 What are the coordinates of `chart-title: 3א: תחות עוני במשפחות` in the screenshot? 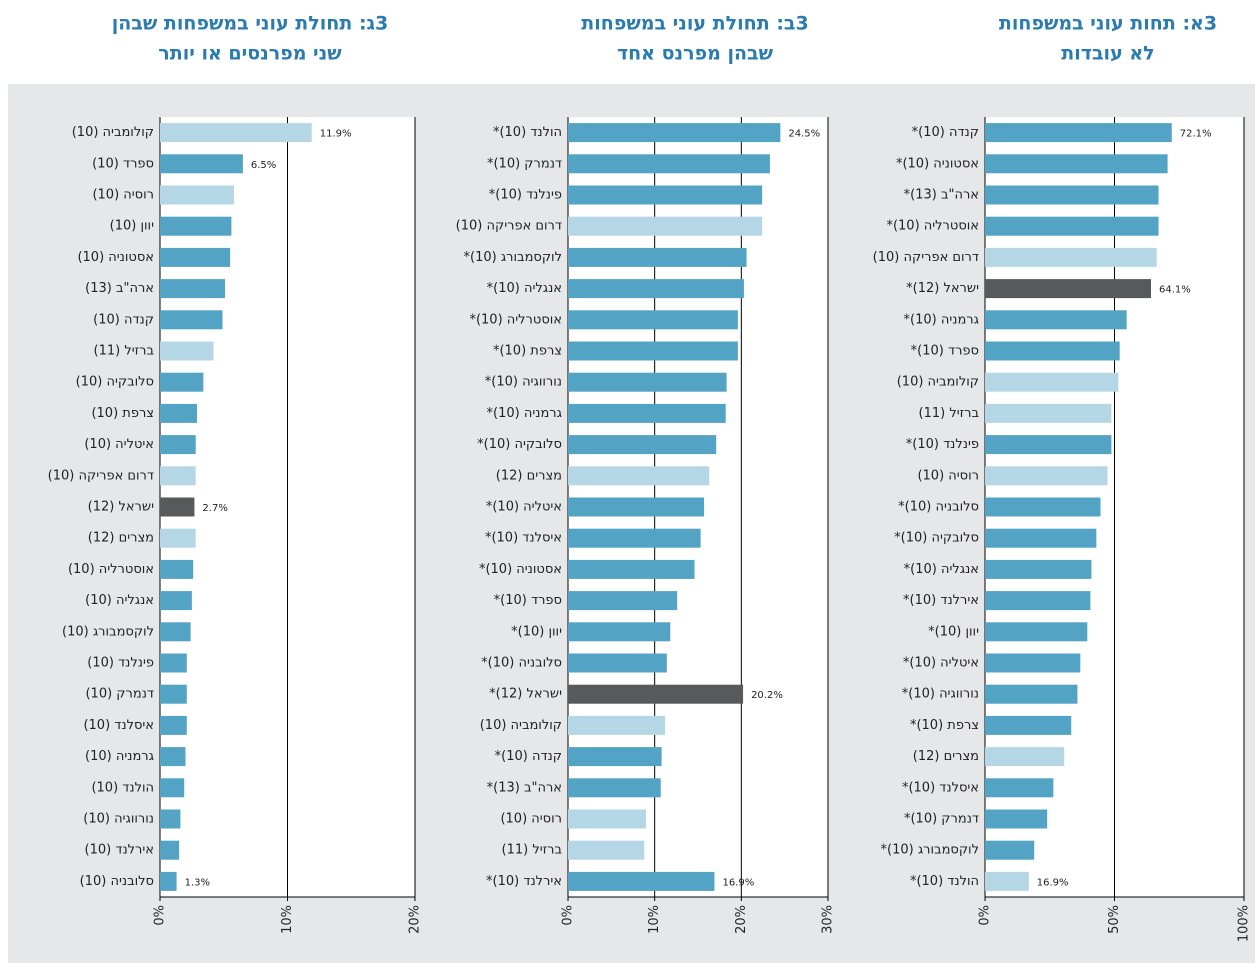 It's located at (1108, 24).